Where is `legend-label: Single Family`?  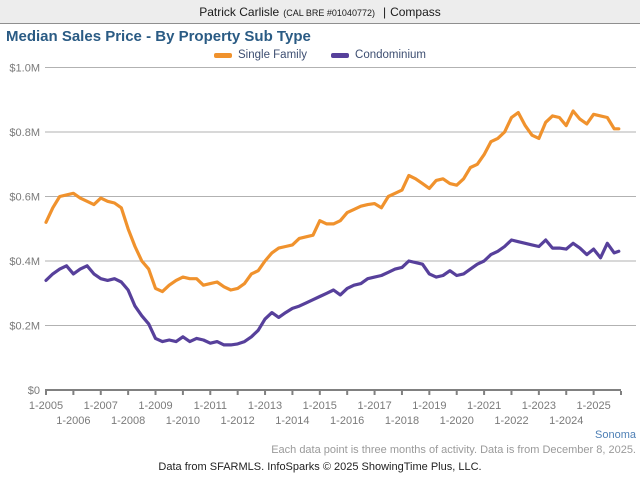 legend-label: Single Family is located at coordinates (273, 55).